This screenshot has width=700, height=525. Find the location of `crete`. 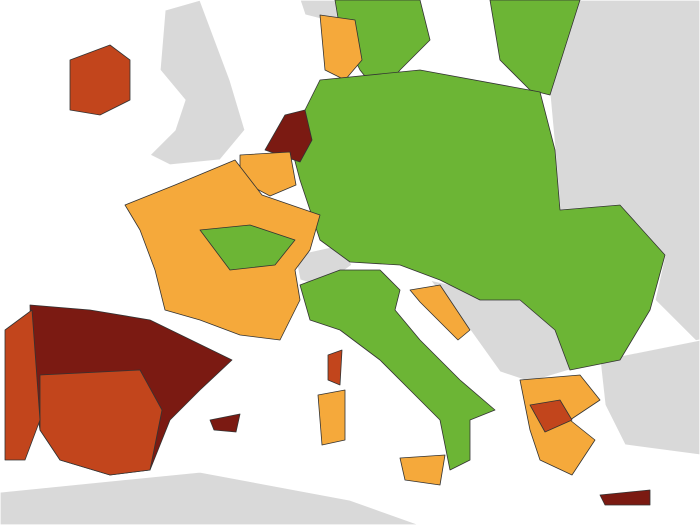

crete is located at coordinates (625, 497).